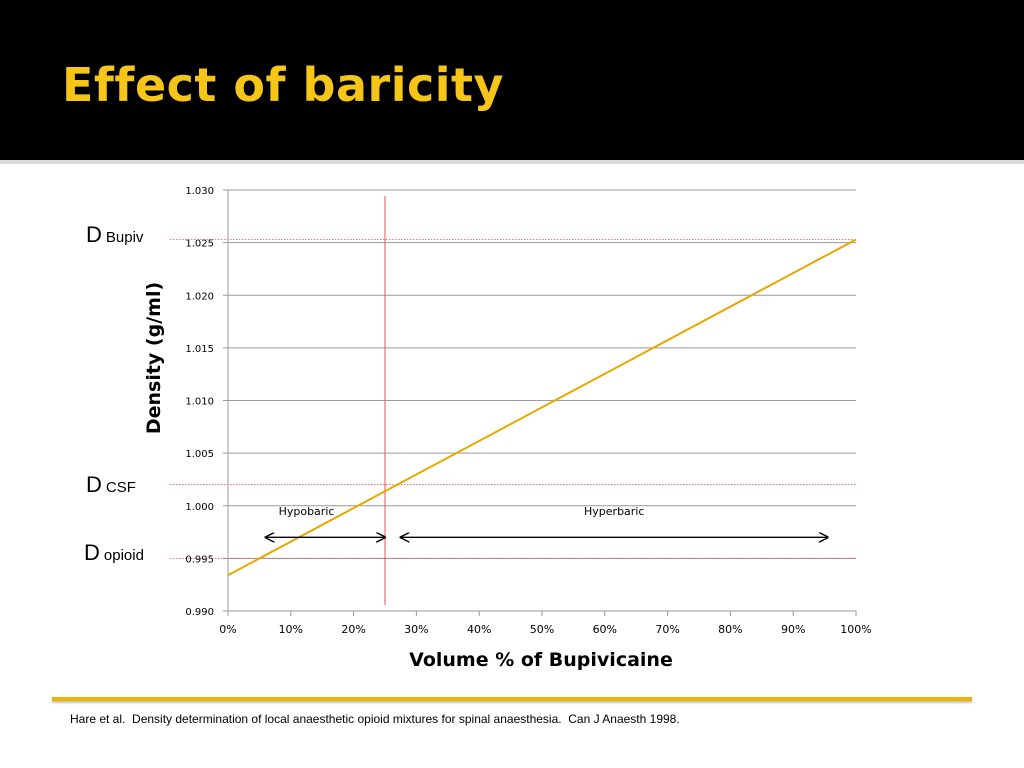 The width and height of the screenshot is (1024, 768). What do you see at coordinates (855, 629) in the screenshot?
I see `x-tick-label: 100%` at bounding box center [855, 629].